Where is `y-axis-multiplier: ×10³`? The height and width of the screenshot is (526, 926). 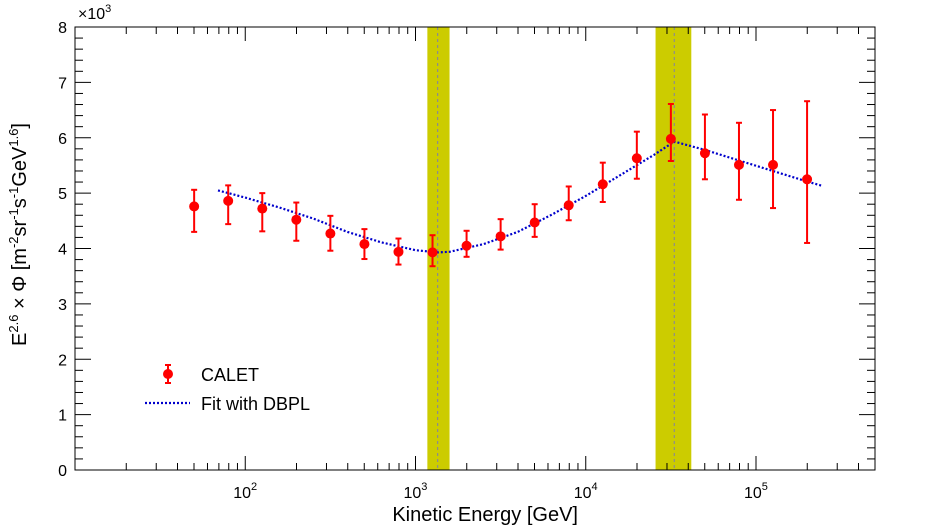
y-axis-multiplier: ×10³ is located at coordinates (94, 13).